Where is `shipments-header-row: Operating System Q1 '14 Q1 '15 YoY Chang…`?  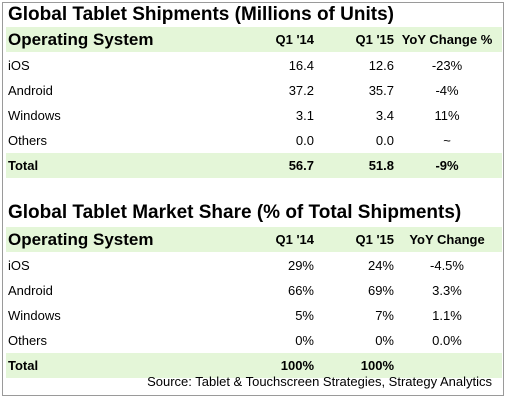 shipments-header-row: Operating System Q1 '14 Q1 '15 YoY Chang… is located at coordinates (254, 39).